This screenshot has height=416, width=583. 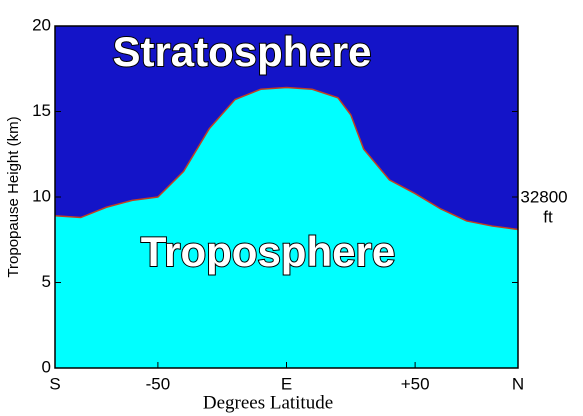 I want to click on y-tick-label: 0, so click(x=46, y=366).